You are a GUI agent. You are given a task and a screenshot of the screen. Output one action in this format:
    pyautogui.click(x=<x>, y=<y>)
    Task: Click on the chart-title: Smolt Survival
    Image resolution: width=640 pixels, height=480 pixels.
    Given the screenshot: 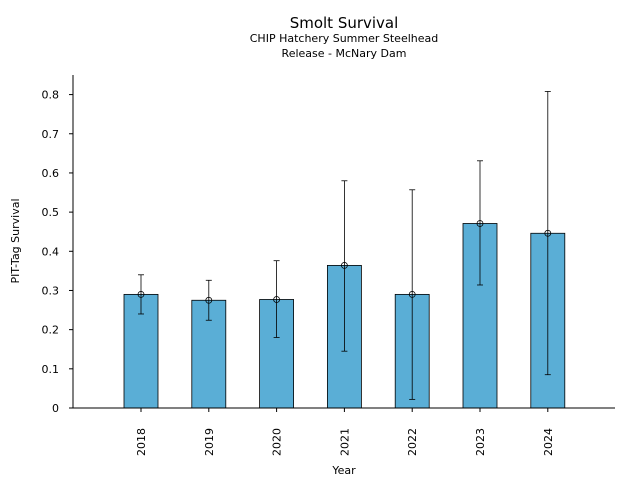 What is the action you would take?
    pyautogui.click(x=344, y=23)
    